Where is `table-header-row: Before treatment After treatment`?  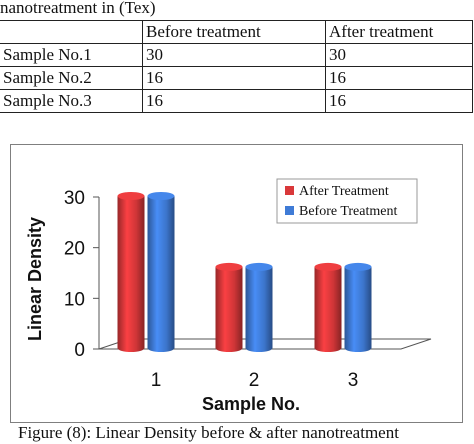
table-header-row: Before treatment After treatment is located at coordinates (236, 32).